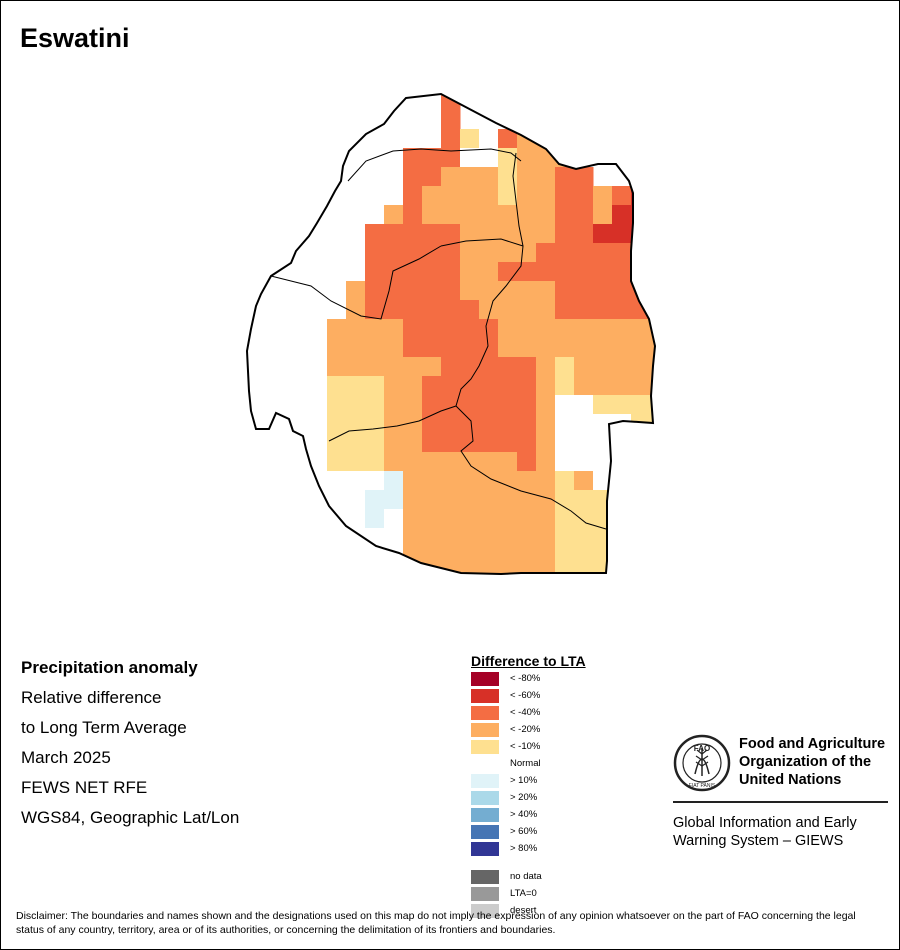 Image resolution: width=900 pixels, height=950 pixels. I want to click on info-line-2: to Long Term Average, so click(104, 727).